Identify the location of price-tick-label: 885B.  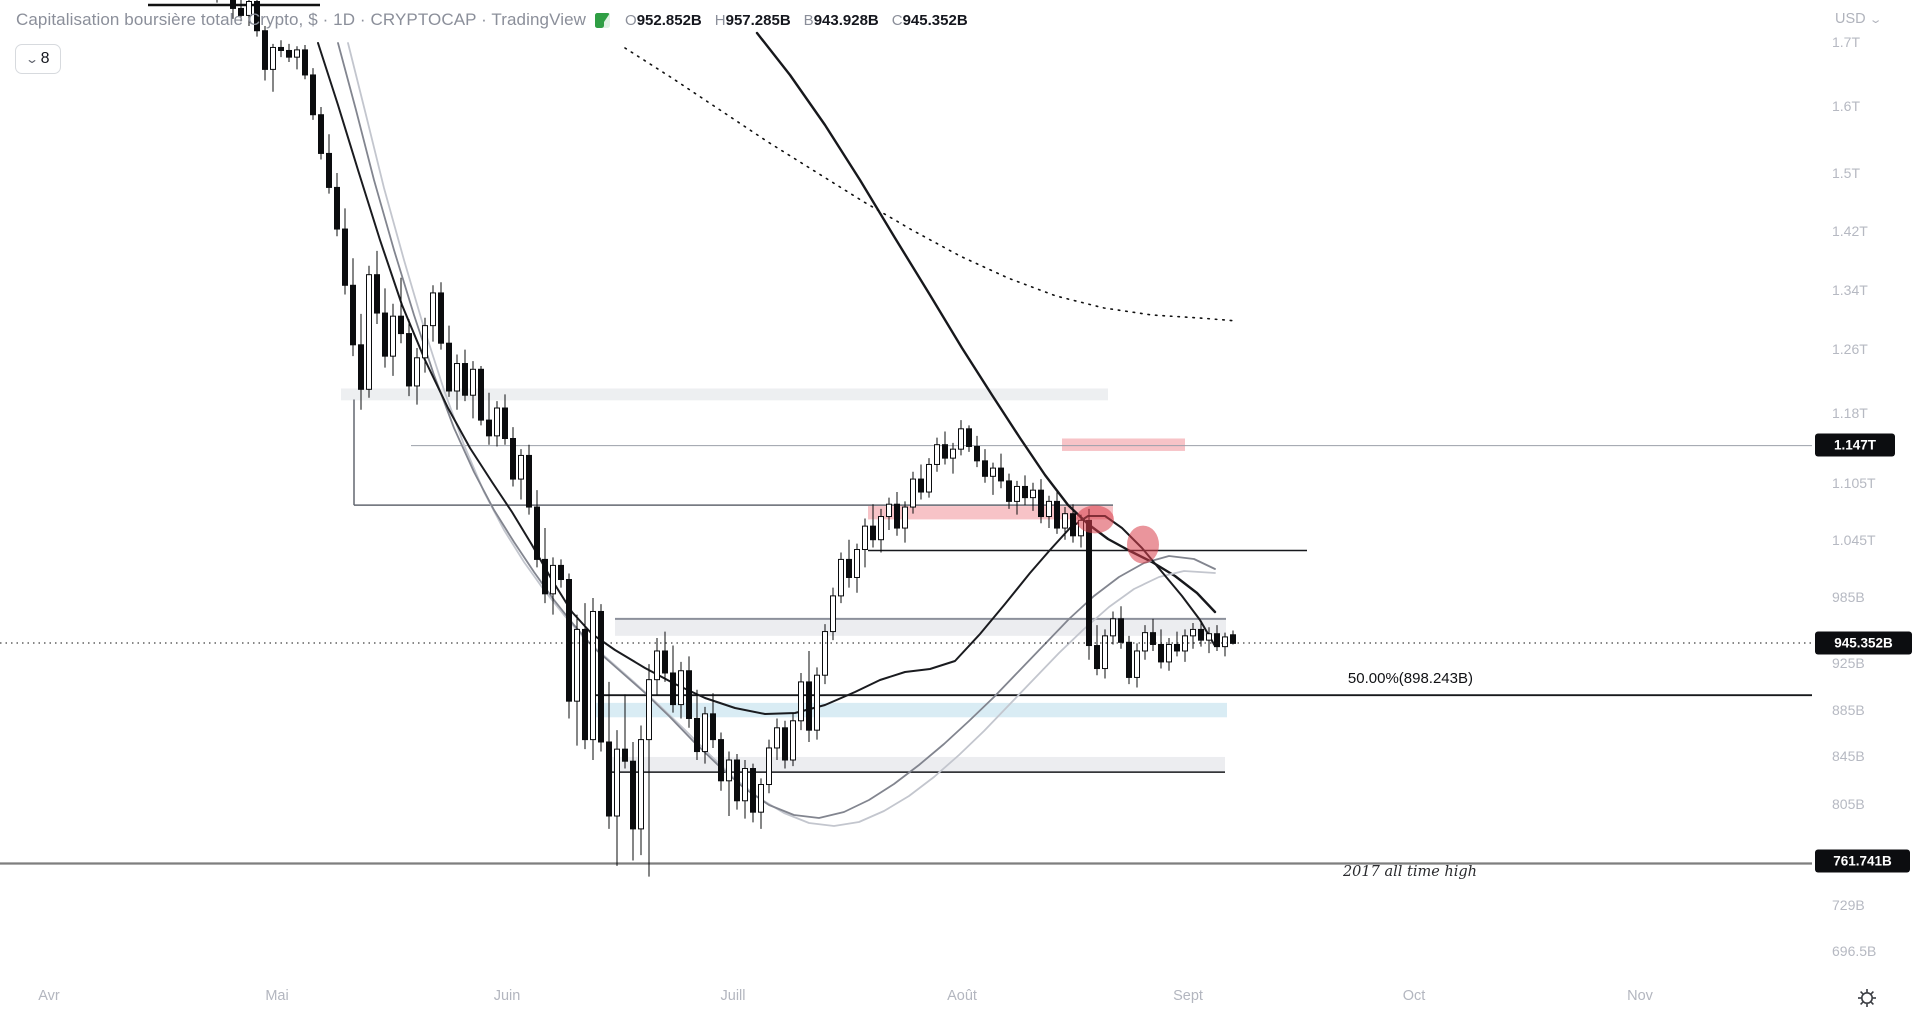
(1848, 710).